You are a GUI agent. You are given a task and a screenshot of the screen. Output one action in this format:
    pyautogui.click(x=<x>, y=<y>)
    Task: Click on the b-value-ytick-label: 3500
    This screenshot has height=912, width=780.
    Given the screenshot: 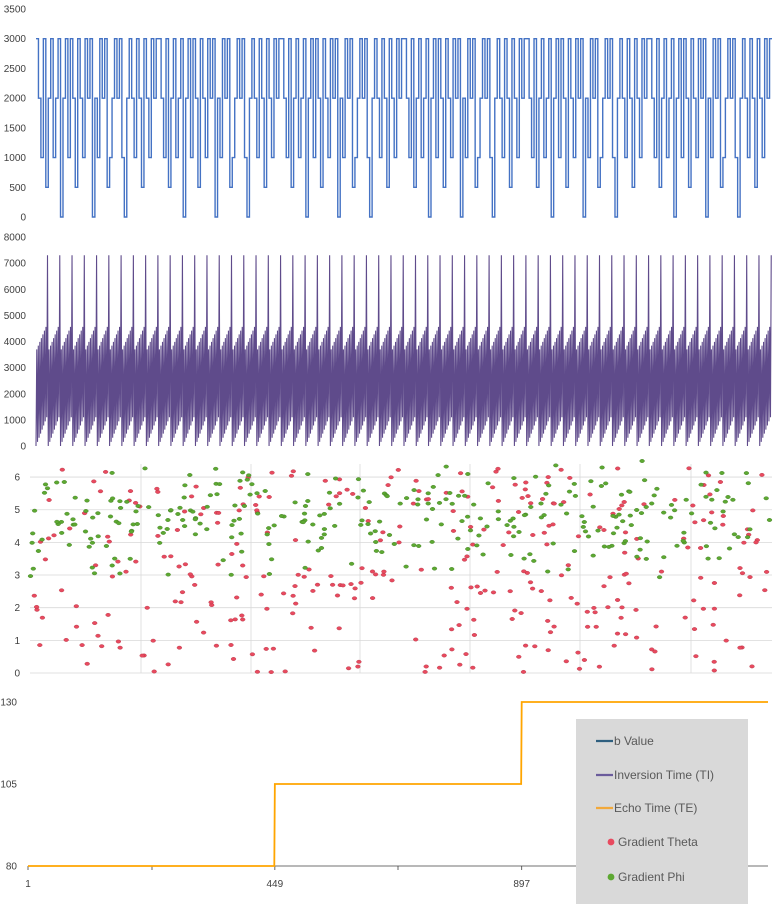 What is the action you would take?
    pyautogui.click(x=15, y=10)
    